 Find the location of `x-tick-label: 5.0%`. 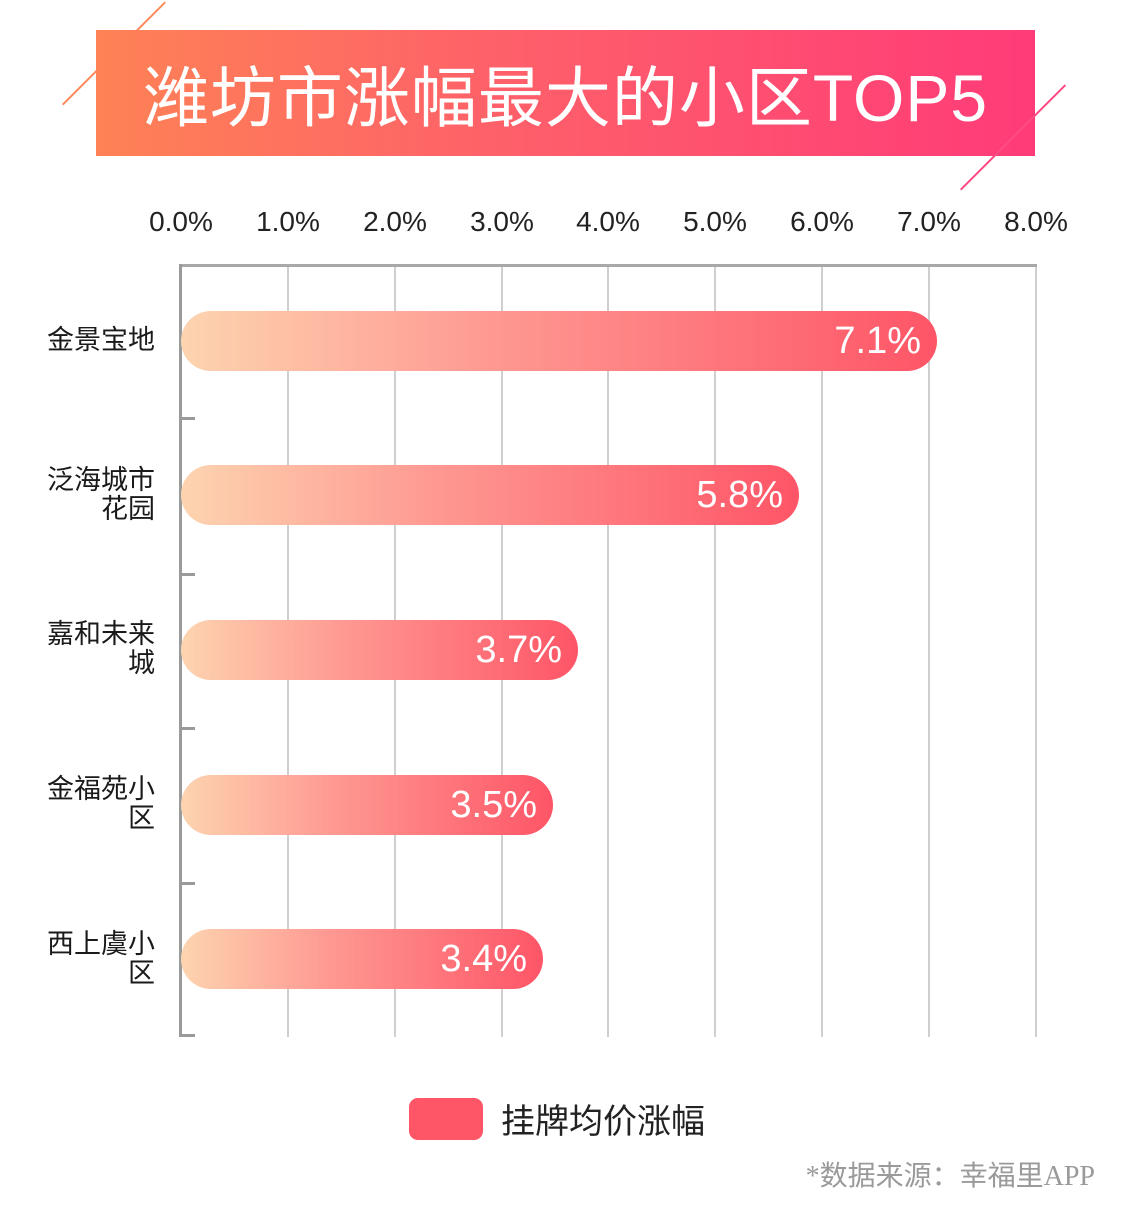

x-tick-label: 5.0% is located at coordinates (715, 221).